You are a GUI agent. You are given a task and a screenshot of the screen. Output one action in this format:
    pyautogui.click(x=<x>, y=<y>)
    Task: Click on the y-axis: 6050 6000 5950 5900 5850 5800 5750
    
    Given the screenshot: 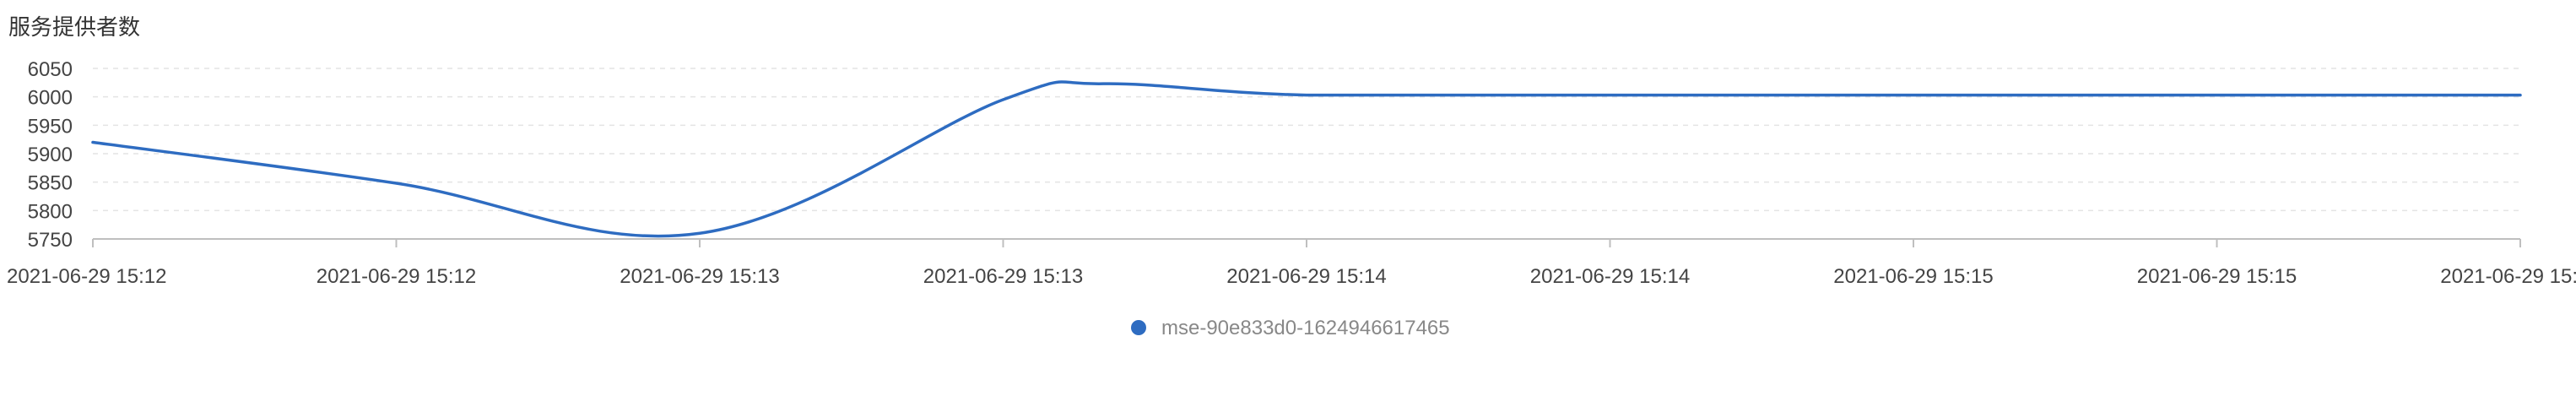 What is the action you would take?
    pyautogui.click(x=50, y=155)
    